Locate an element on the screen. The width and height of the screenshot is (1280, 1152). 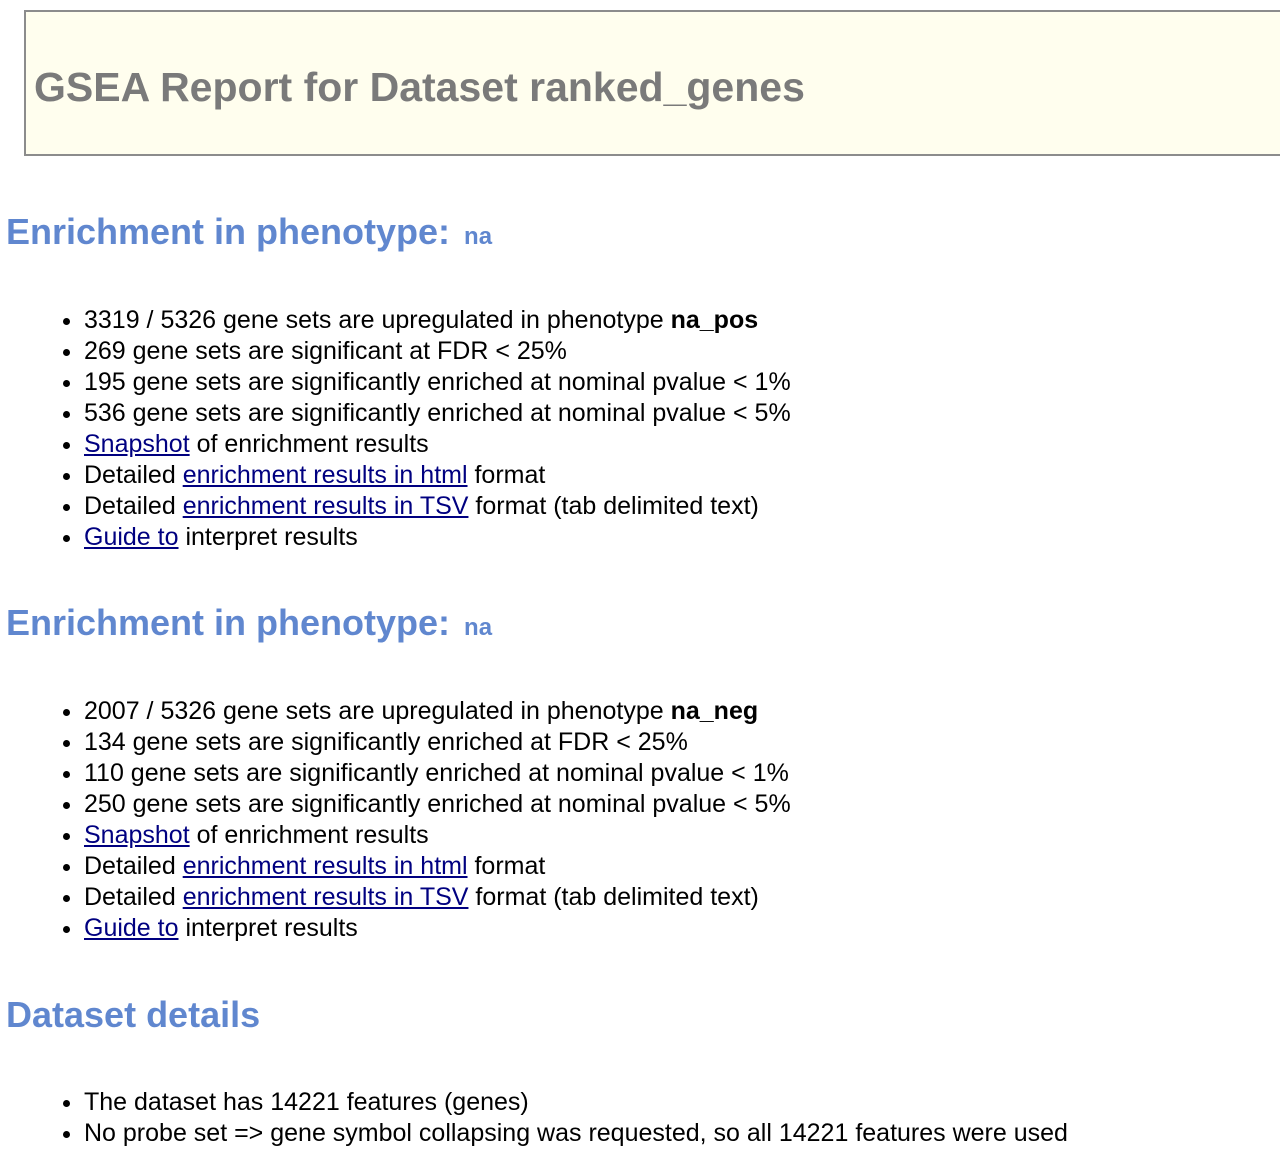
section-heading-neg: Enrichment in phenotype: na is located at coordinates (249, 625).